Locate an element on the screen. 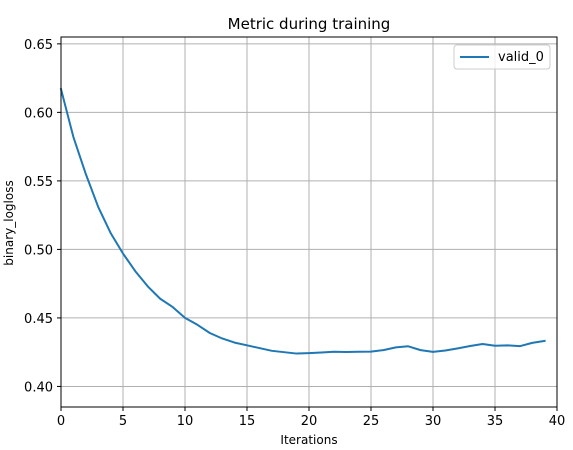 Image resolution: width=573 pixels, height=450 pixels. x-tick-label: 30 is located at coordinates (433, 421).